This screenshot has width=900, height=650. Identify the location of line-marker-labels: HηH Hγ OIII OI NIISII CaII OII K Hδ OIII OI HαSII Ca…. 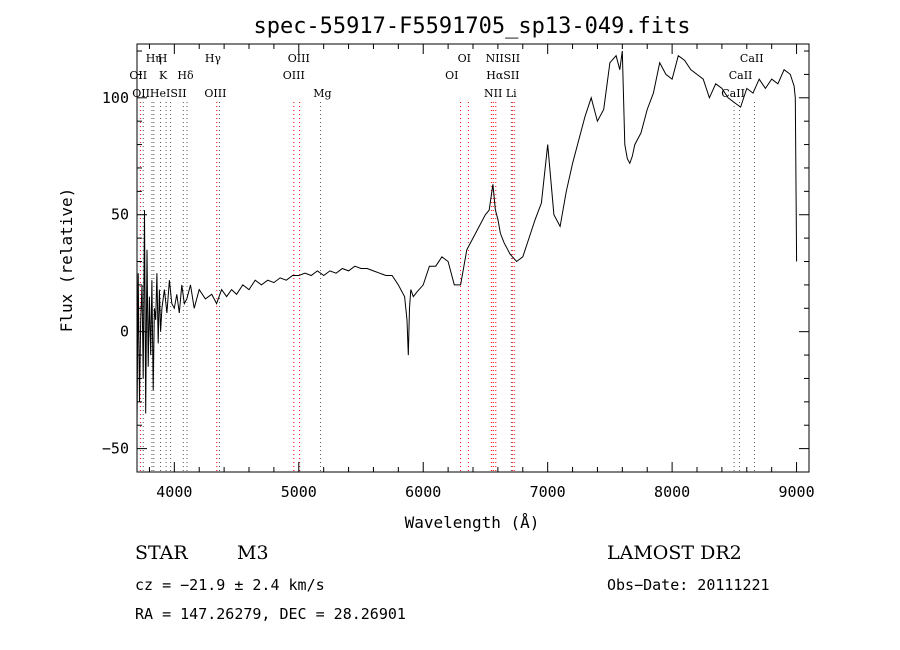
(446, 76).